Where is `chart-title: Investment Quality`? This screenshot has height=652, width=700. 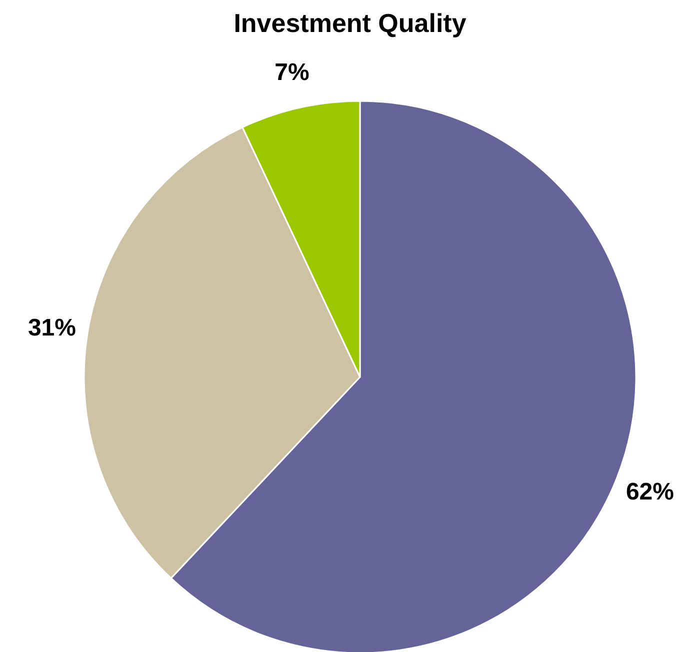
chart-title: Investment Quality is located at coordinates (350, 23).